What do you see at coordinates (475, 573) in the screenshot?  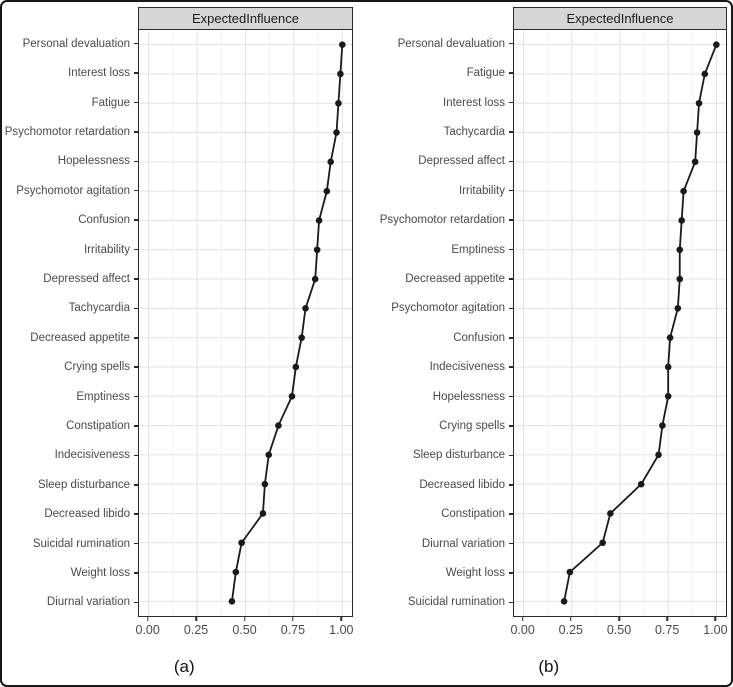 I see `category-label: Weight loss` at bounding box center [475, 573].